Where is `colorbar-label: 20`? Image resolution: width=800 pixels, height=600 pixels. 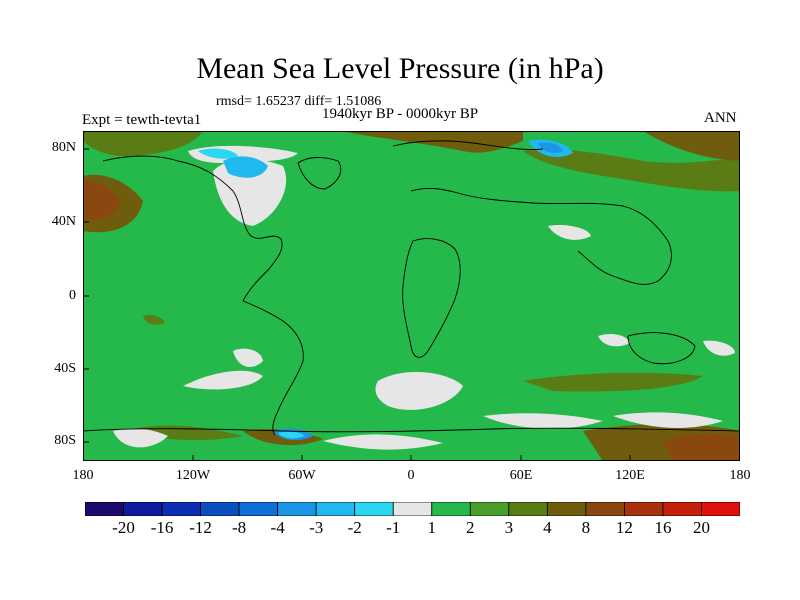
colorbar-label: 20 is located at coordinates (701, 527).